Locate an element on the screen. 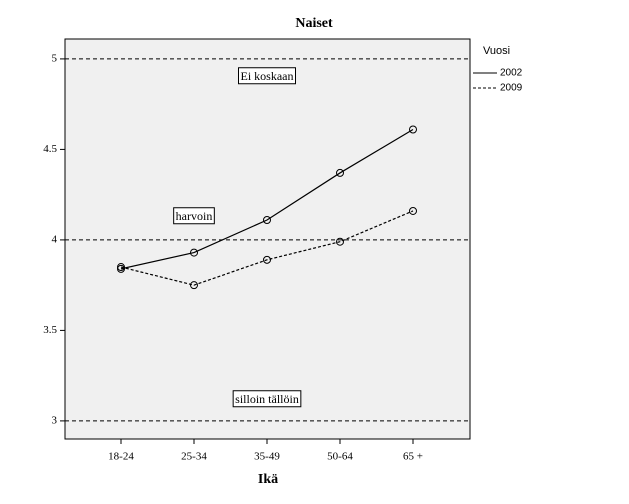 This screenshot has height=504, width=629. x-tick-label: 50-64 is located at coordinates (340, 457).